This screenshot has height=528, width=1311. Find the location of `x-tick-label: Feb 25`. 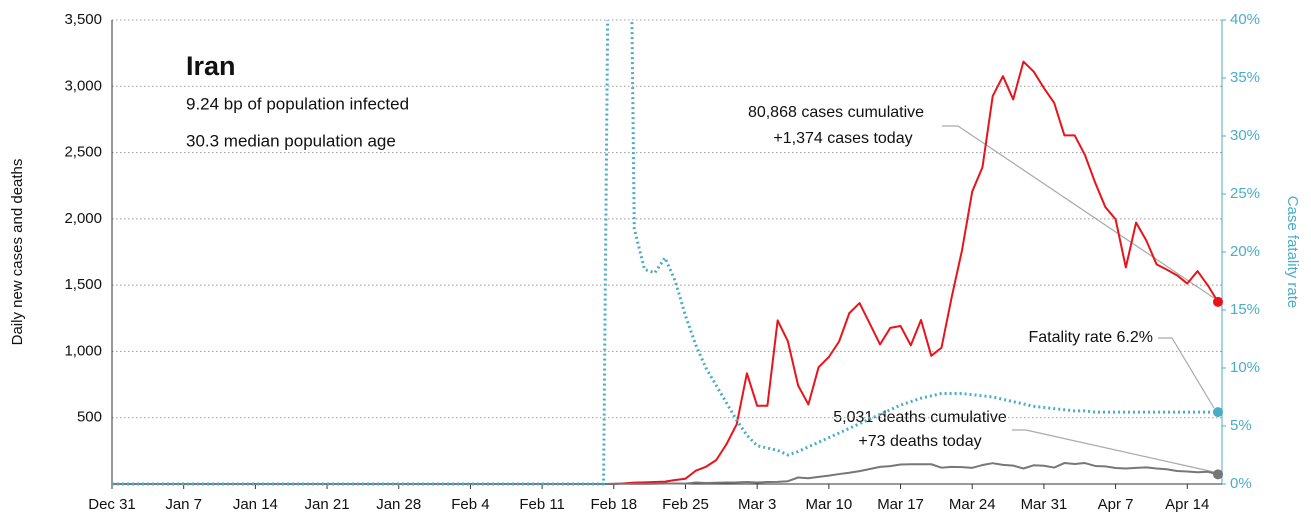

x-tick-label: Feb 25 is located at coordinates (685, 504).